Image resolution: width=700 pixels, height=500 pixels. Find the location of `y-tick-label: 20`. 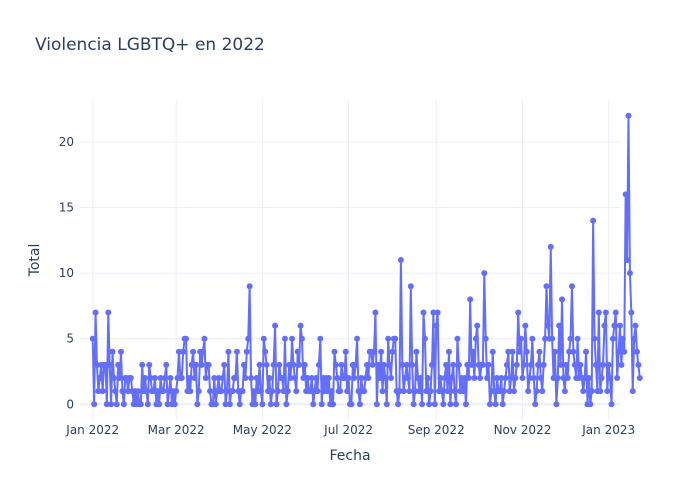

y-tick-label: 20 is located at coordinates (66, 142).